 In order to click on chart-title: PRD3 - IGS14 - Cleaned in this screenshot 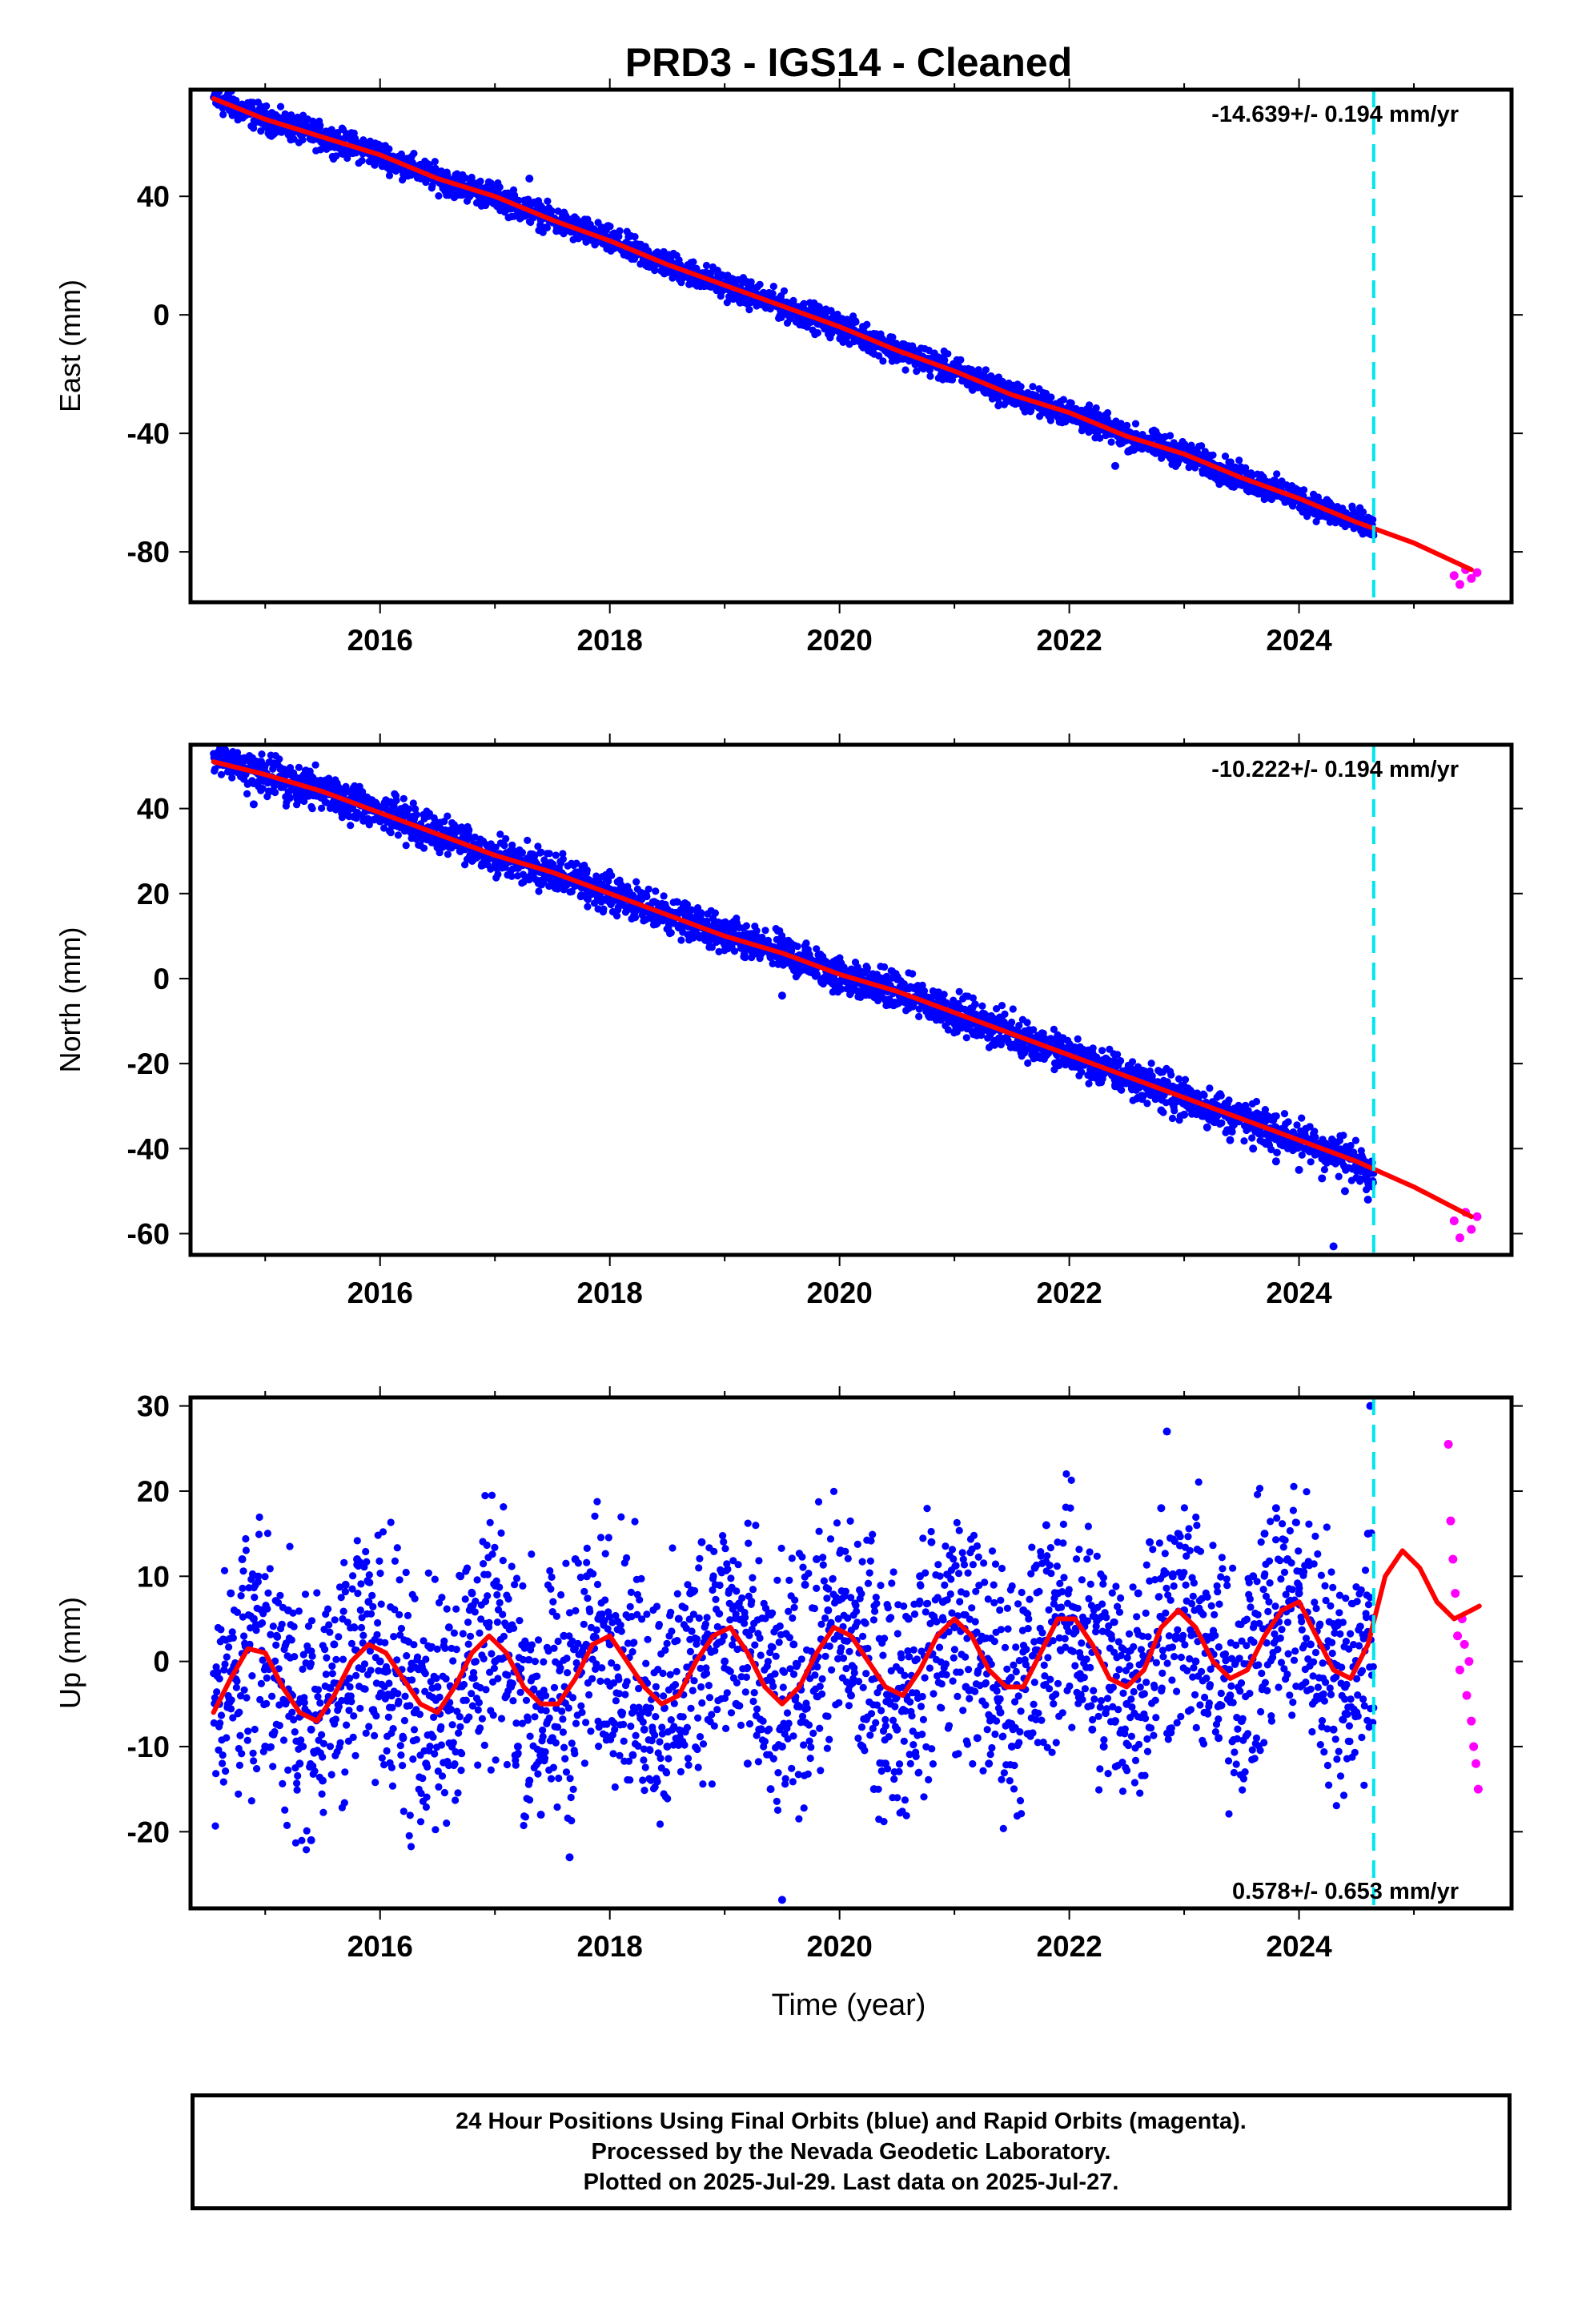, I will do `click(849, 62)`.